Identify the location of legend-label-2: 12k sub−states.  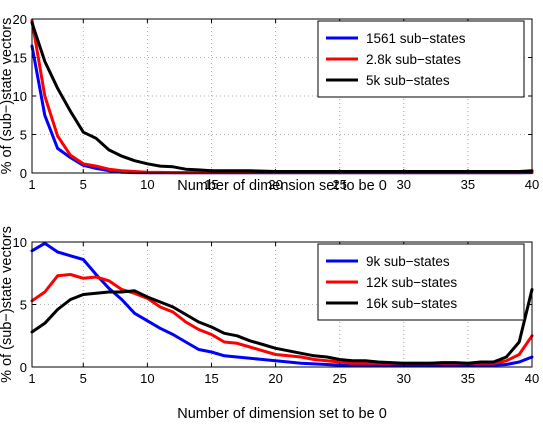
(411, 282).